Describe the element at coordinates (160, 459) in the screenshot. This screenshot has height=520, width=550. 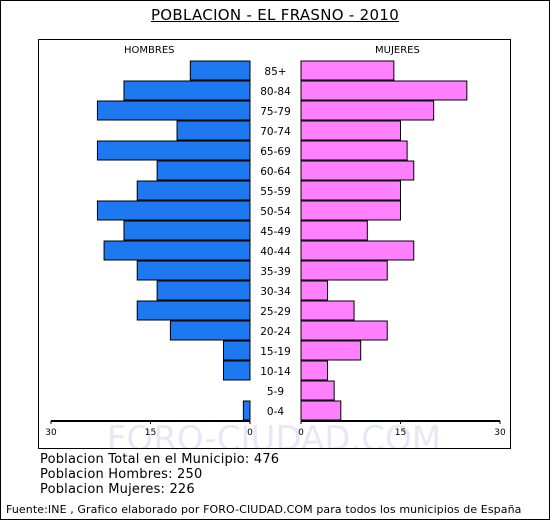
I see `total-population-text: Poblacion Total en el Municipio: 476` at that location.